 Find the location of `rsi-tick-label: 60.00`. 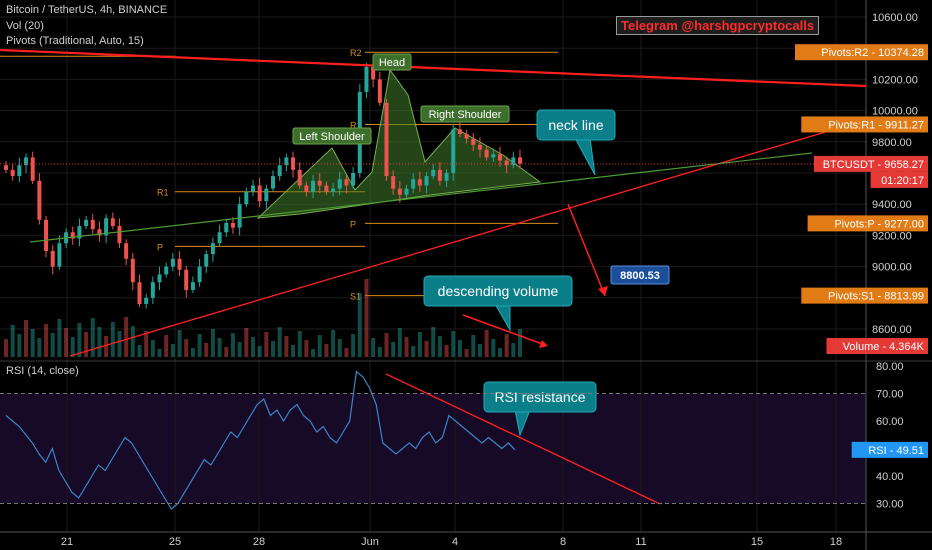

rsi-tick-label: 60.00 is located at coordinates (890, 422).